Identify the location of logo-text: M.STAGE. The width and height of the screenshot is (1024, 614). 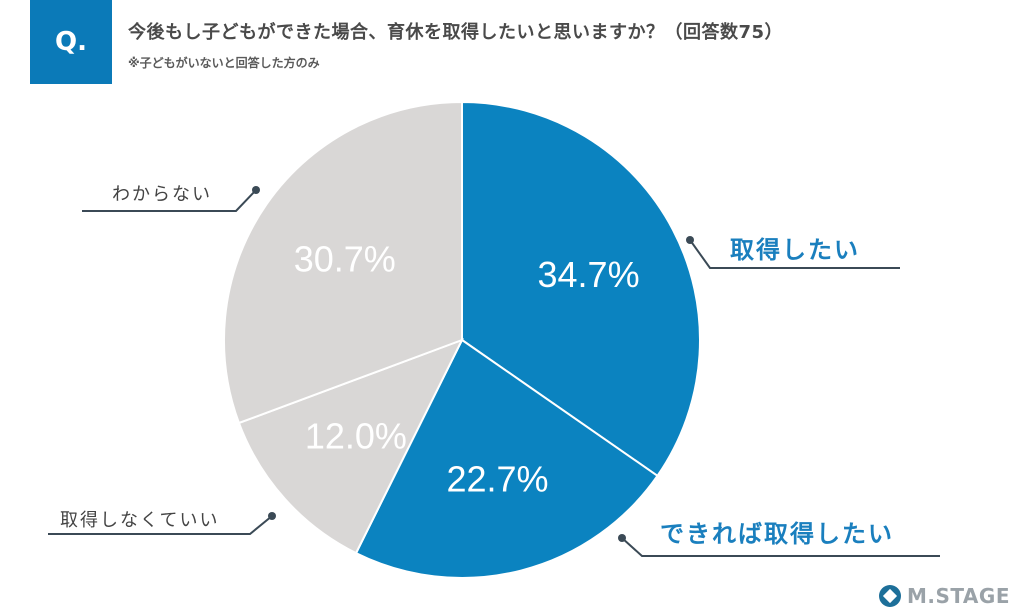
(958, 596).